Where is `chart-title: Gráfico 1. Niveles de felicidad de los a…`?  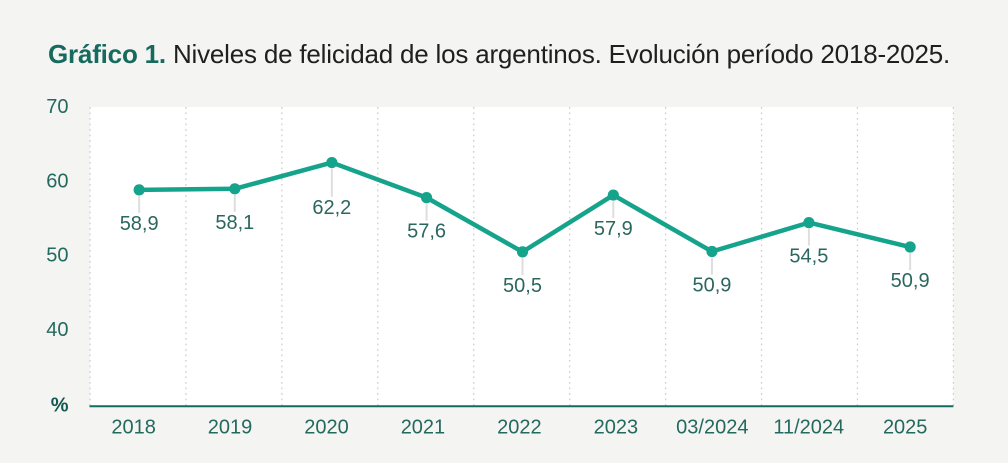
chart-title: Gráfico 1. Niveles de felicidad de los a… is located at coordinates (499, 54).